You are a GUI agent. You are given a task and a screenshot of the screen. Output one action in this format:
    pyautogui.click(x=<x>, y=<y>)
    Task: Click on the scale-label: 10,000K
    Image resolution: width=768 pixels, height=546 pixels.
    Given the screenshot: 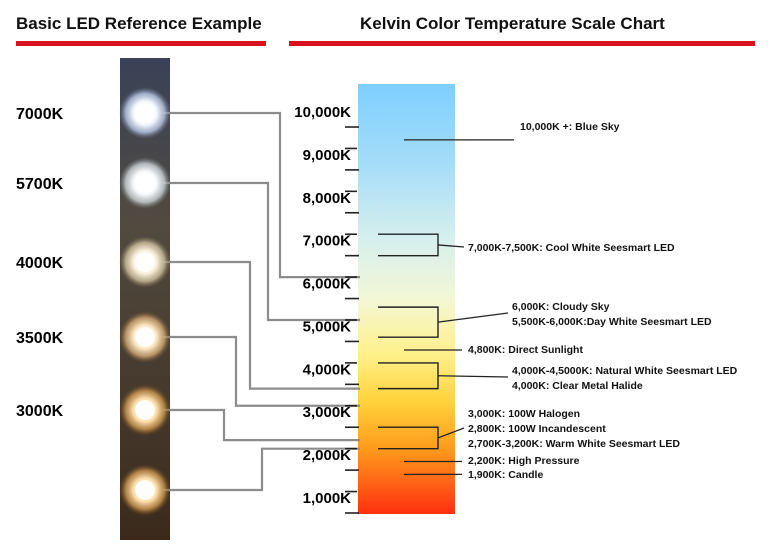 What is the action you would take?
    pyautogui.click(x=322, y=112)
    